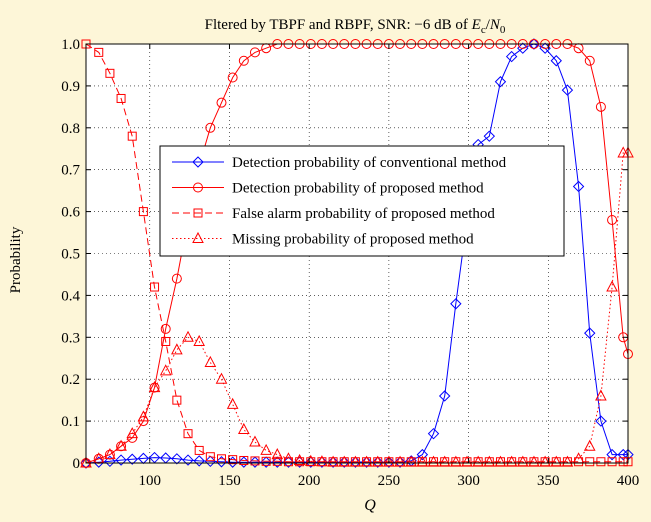  What do you see at coordinates (353, 240) in the screenshot?
I see `legend-label: Missing probability of proposed method` at bounding box center [353, 240].